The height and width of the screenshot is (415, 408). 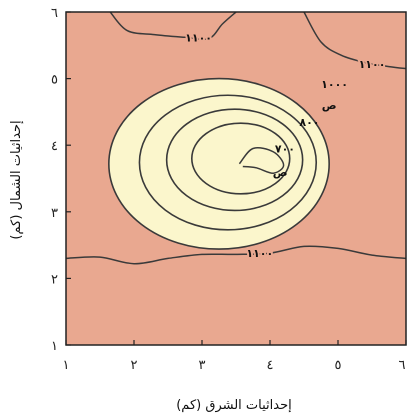 What do you see at coordinates (270, 365) in the screenshot?
I see `x-tick-label-4: ٤` at bounding box center [270, 365].